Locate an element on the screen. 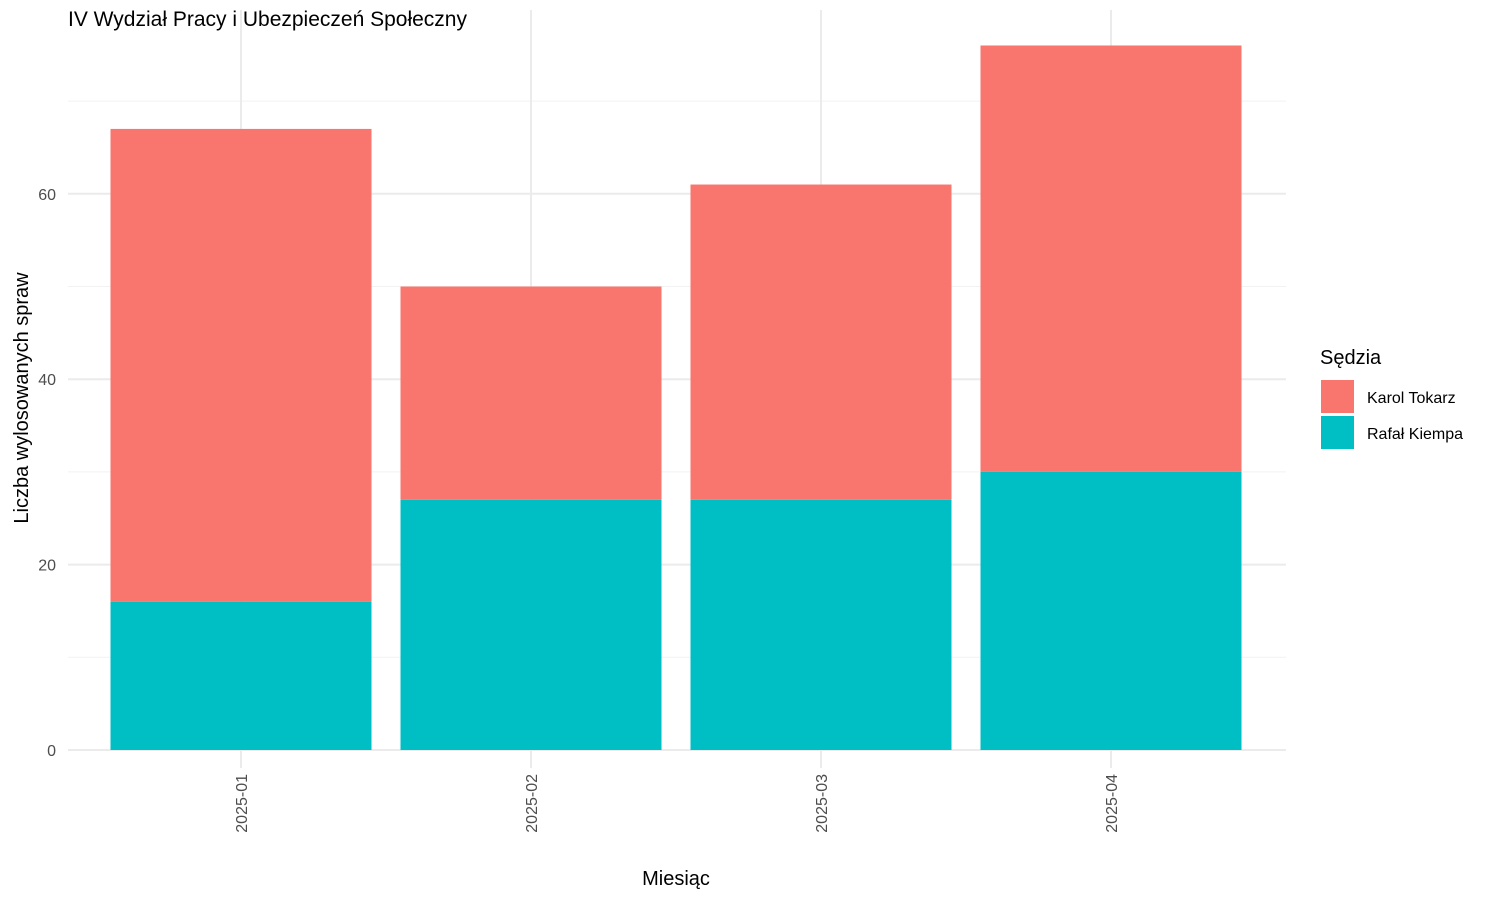 The image size is (1500, 905). y-tick-label: 40 is located at coordinates (47, 380).